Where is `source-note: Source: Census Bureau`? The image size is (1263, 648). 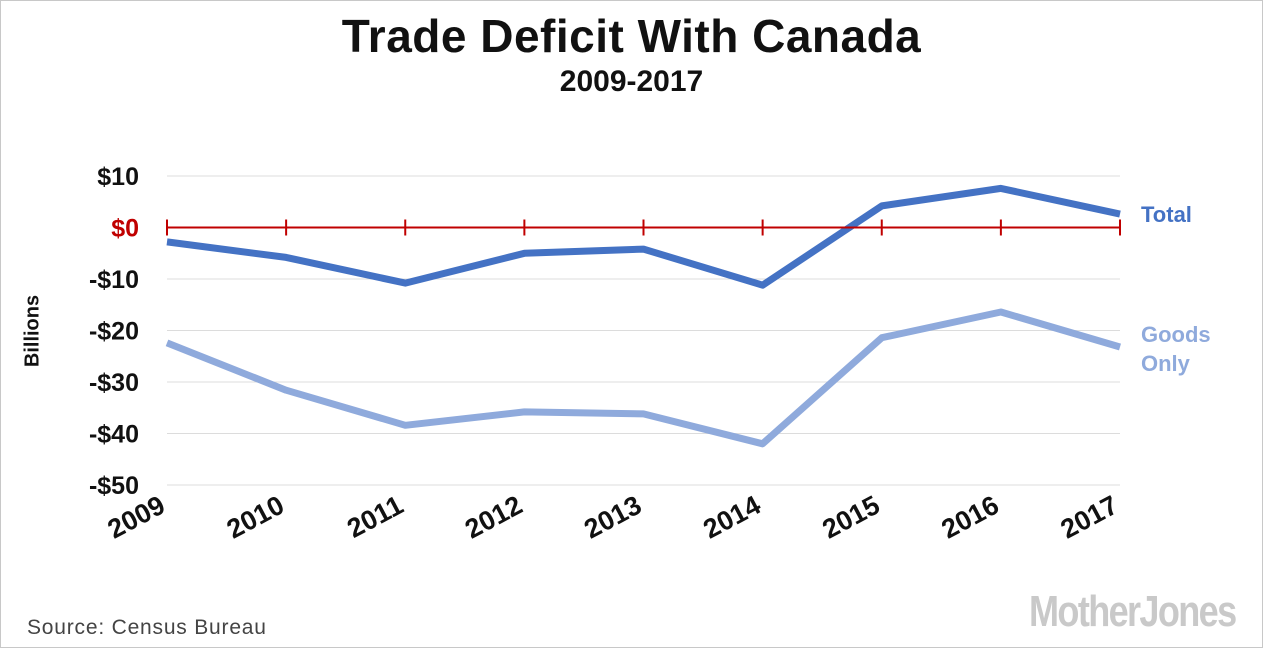 source-note: Source: Census Bureau is located at coordinates (147, 627).